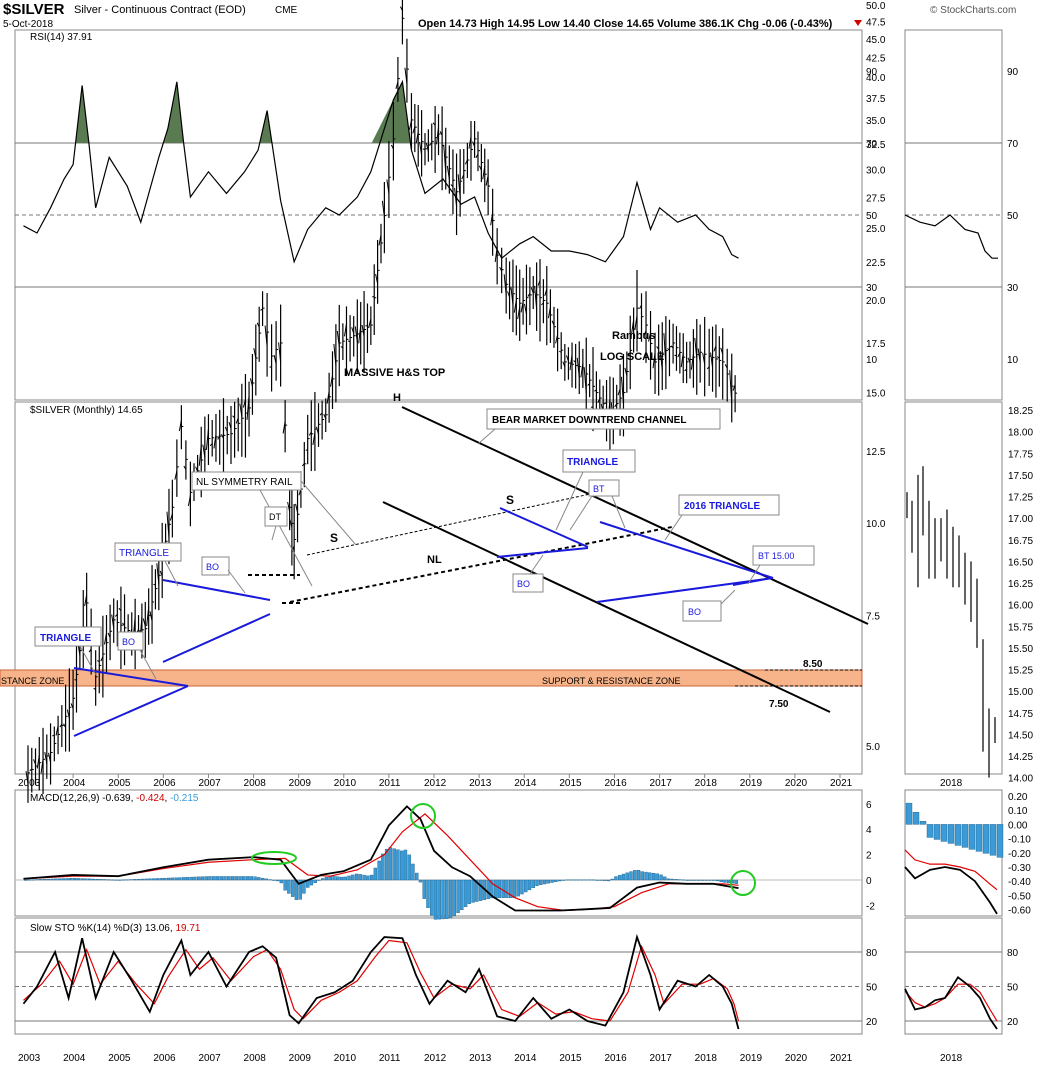 Image resolution: width=1050 pixels, height=1074 pixels. Describe the element at coordinates (1020, 562) in the screenshot. I see `price-right-y-tick: 16.50` at that location.